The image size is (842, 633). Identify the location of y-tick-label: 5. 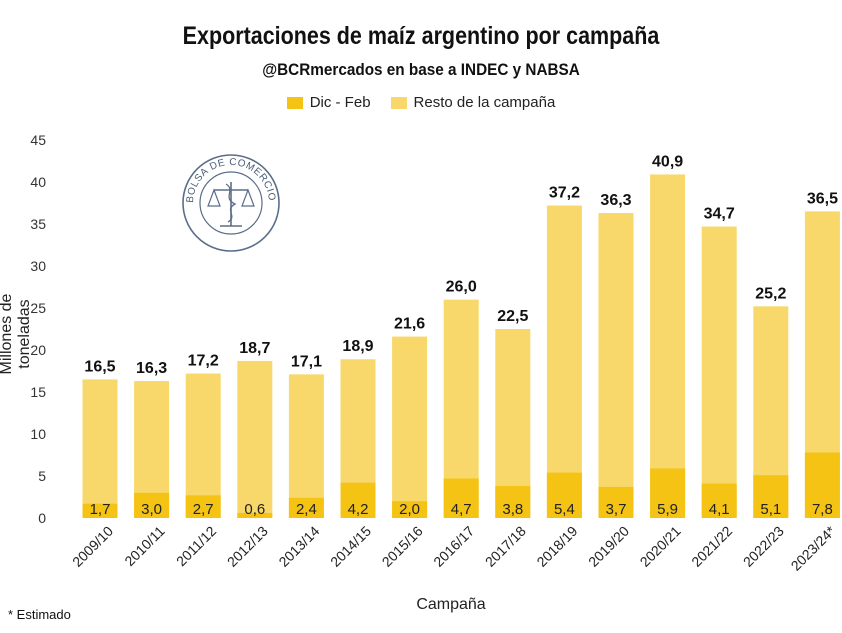
(42, 476).